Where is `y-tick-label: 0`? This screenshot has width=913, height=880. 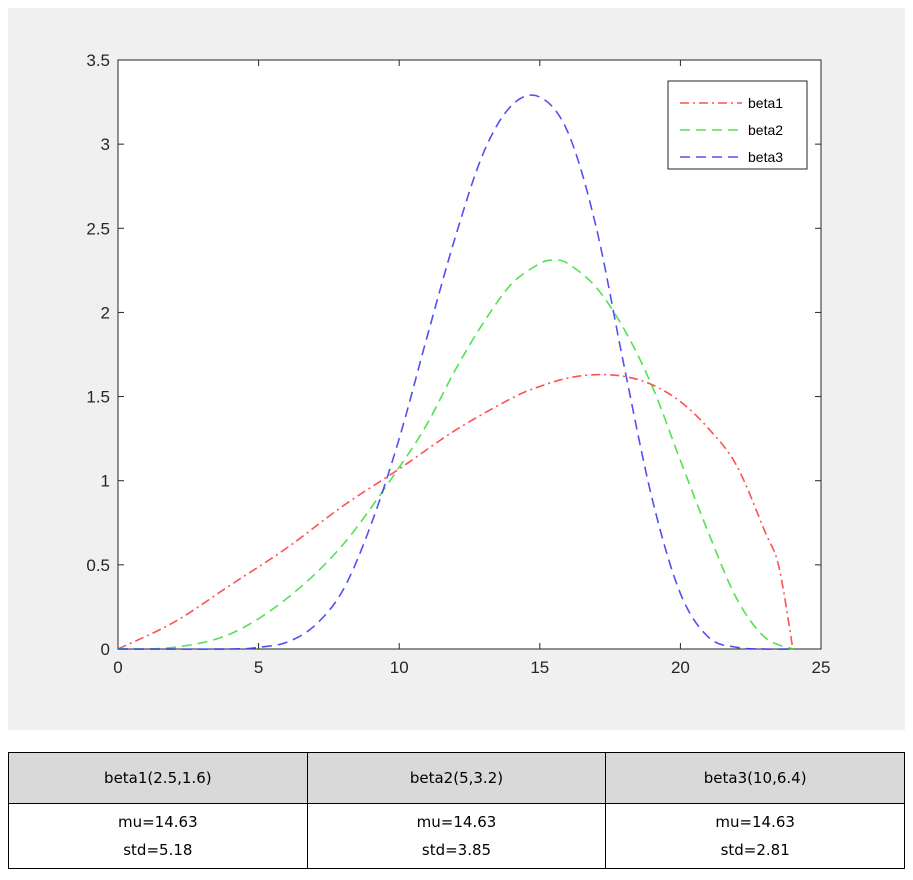
y-tick-label: 0 is located at coordinates (105, 649).